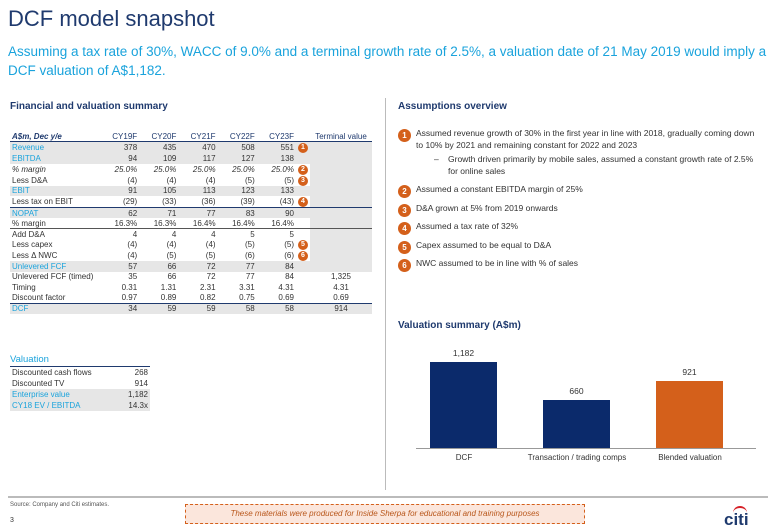  I want to click on number-badge: 4, so click(404, 228).